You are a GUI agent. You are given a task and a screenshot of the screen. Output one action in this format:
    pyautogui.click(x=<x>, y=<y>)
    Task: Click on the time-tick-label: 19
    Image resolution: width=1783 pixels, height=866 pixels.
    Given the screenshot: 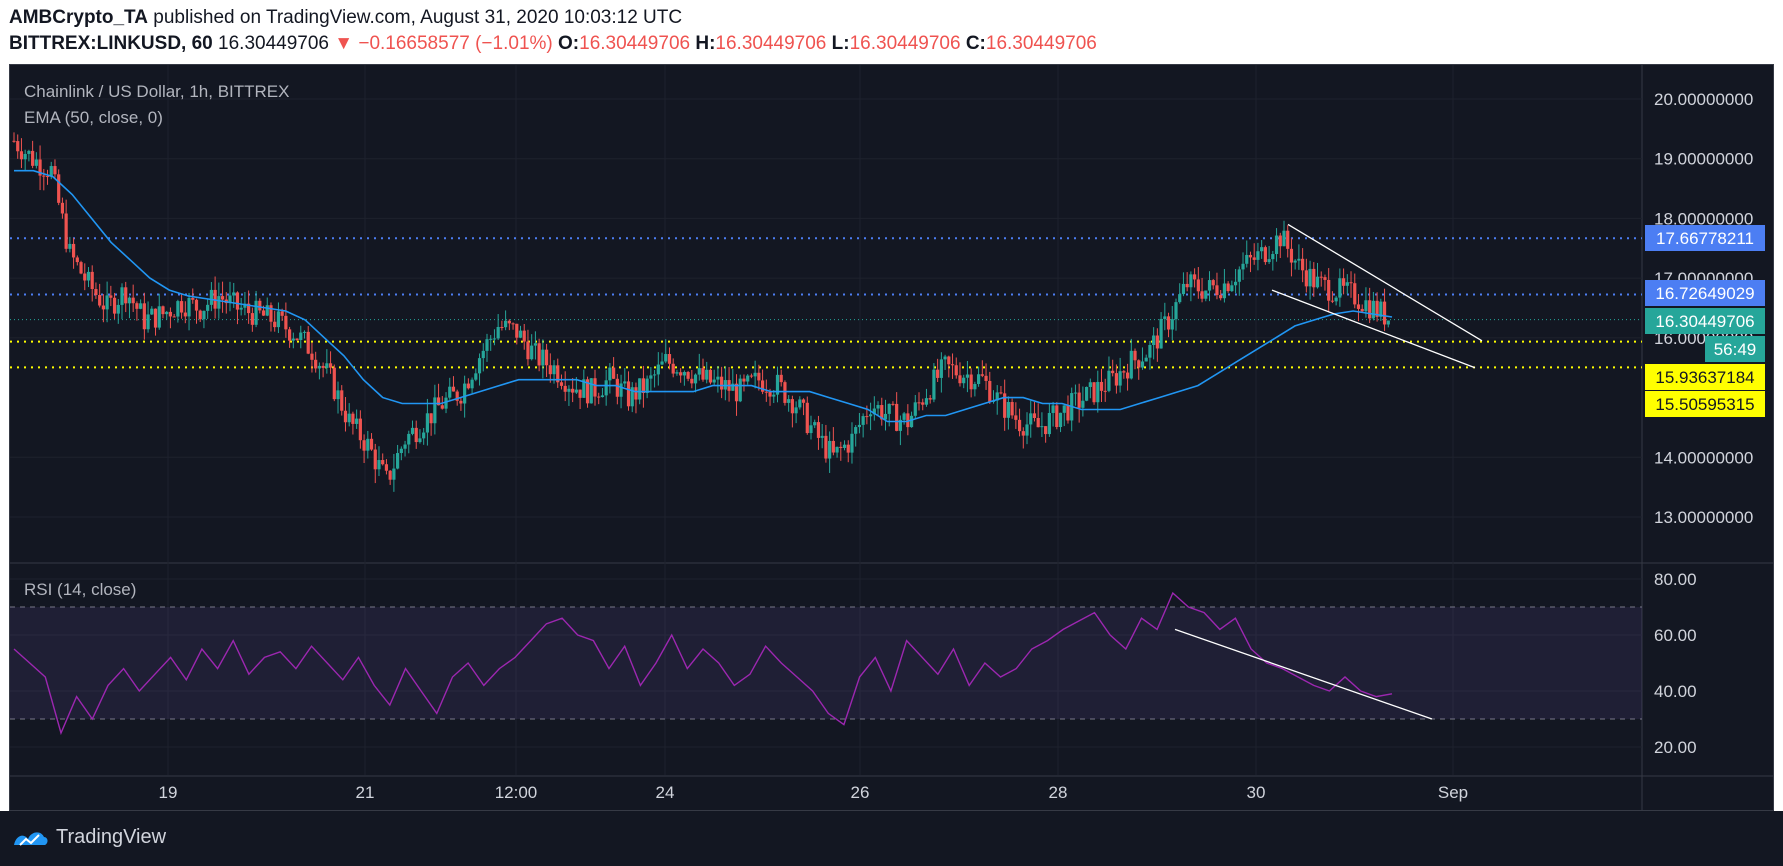 What is the action you would take?
    pyautogui.click(x=168, y=792)
    